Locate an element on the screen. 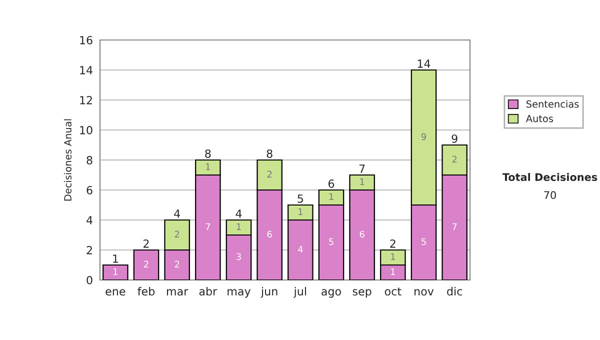 Image resolution: width=600 pixels, height=340 pixels. x-tick-label: abr is located at coordinates (208, 291).